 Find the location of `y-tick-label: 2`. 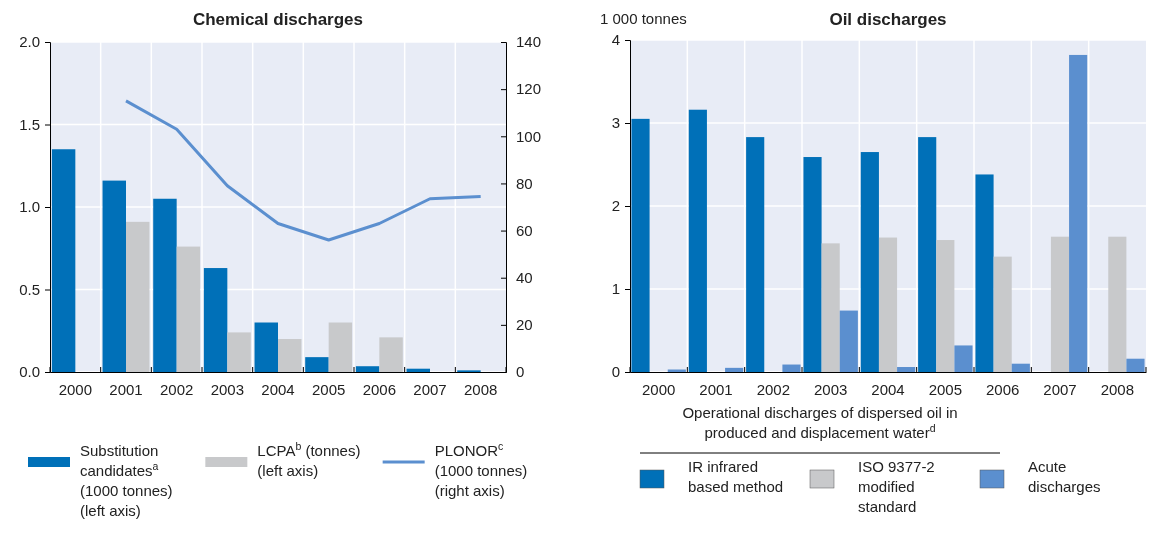

y-tick-label: 2 is located at coordinates (615, 206).